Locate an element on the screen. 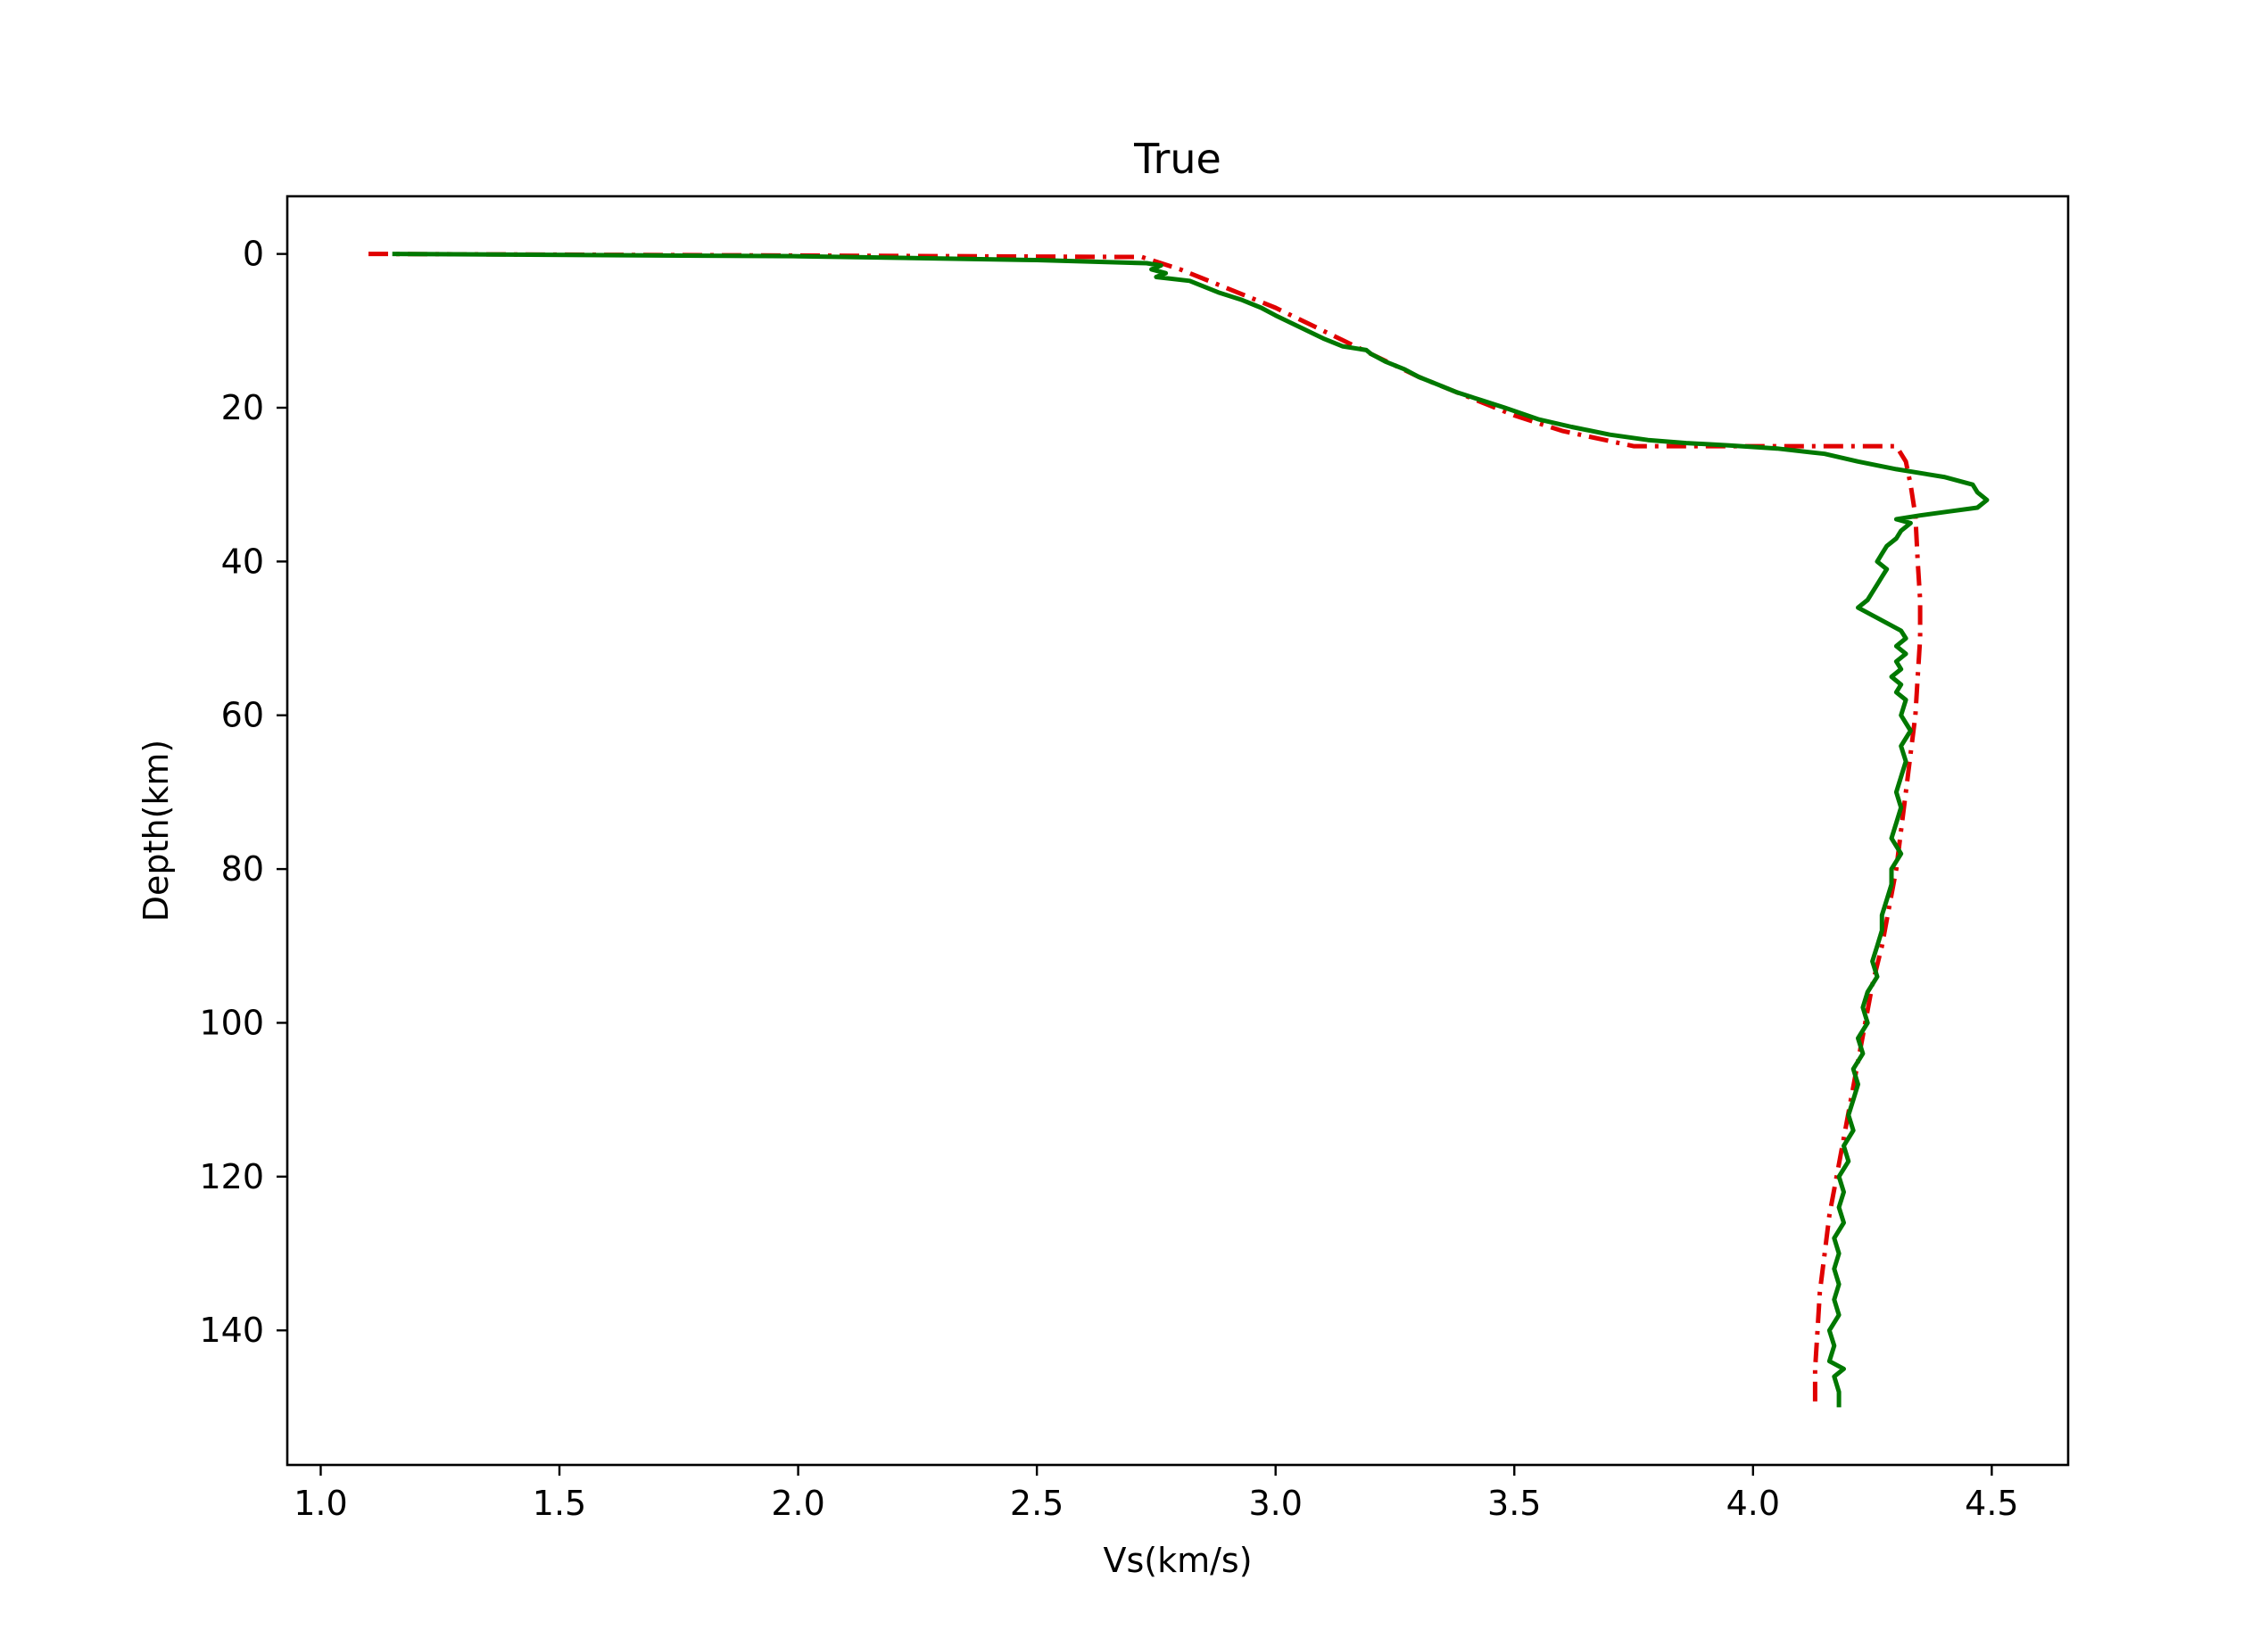 This screenshot has height=1630, width=2268. chart-title: True is located at coordinates (1177, 159).